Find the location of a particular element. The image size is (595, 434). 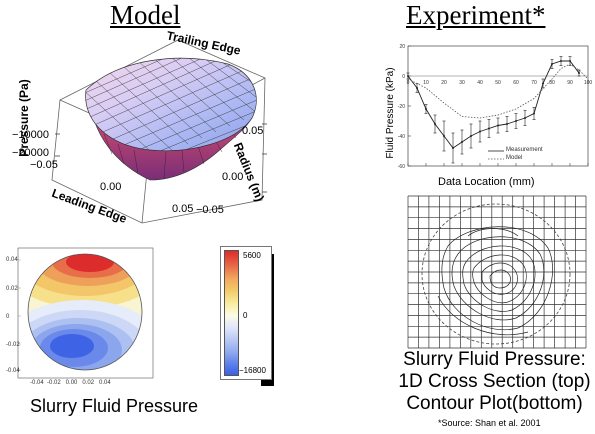

x-tick-label: 100 is located at coordinates (588, 83).